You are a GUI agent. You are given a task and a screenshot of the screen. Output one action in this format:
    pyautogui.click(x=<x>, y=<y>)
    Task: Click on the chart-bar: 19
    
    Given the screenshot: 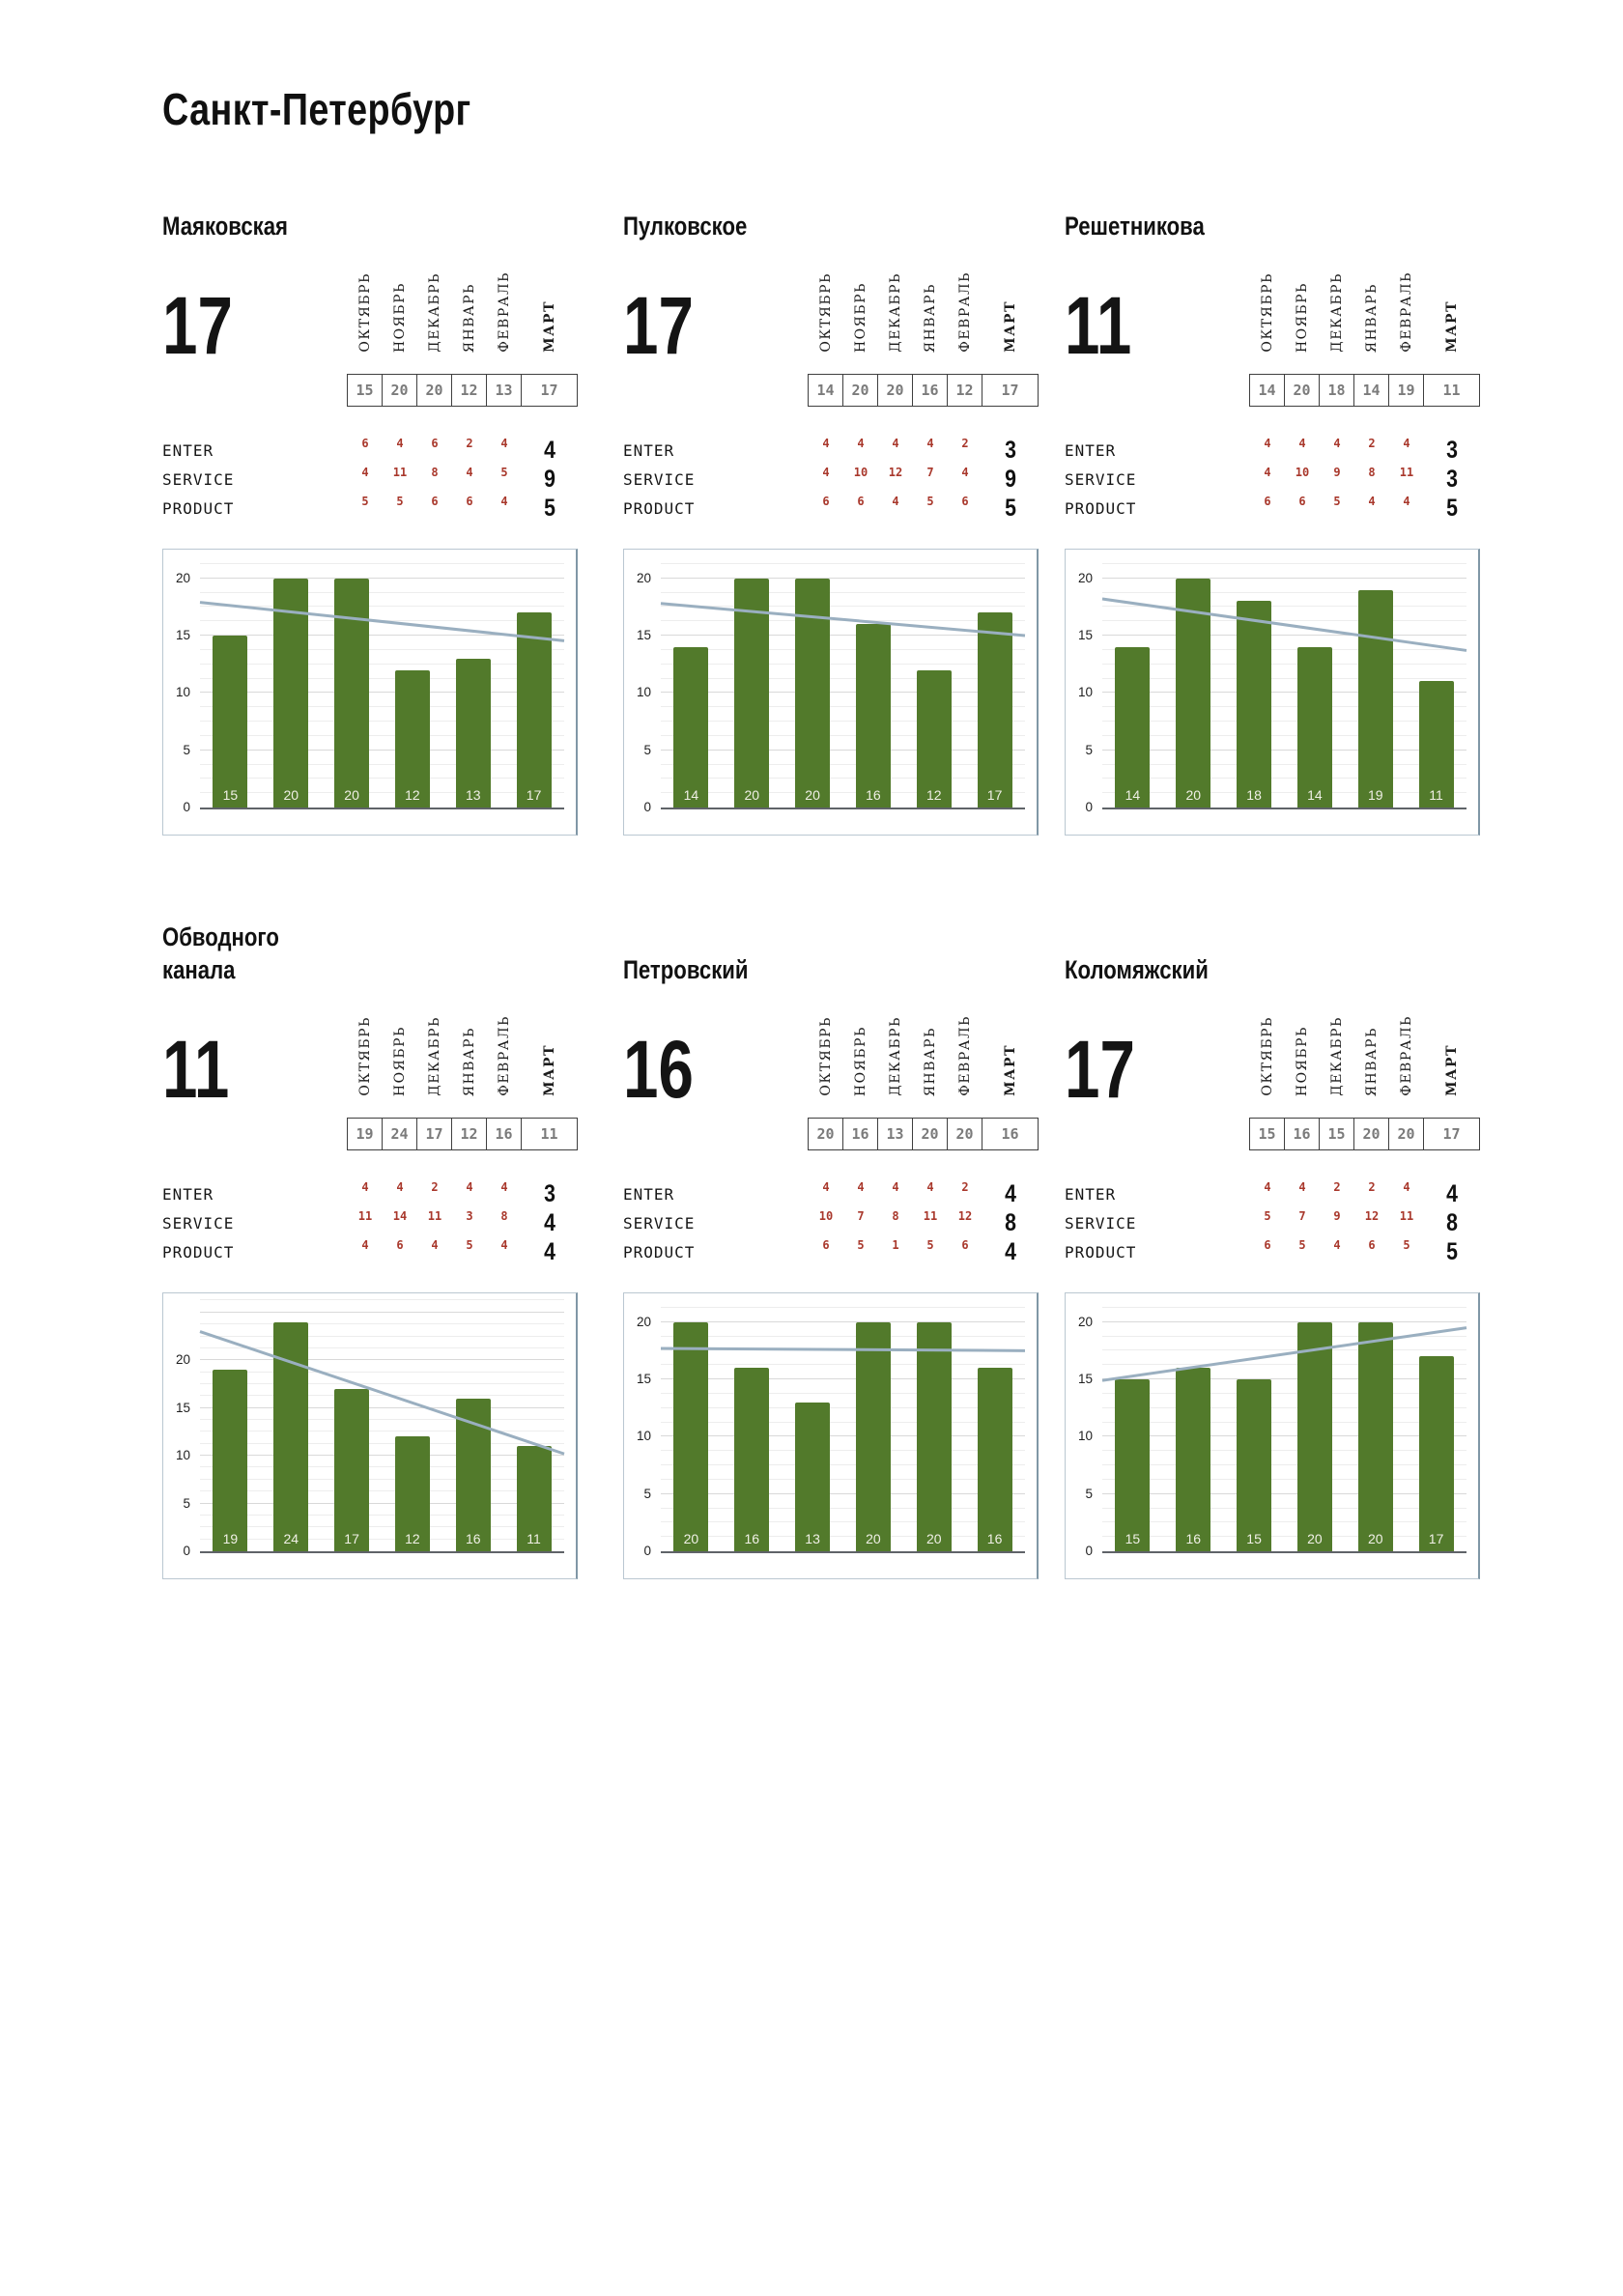 What is the action you would take?
    pyautogui.click(x=230, y=1460)
    